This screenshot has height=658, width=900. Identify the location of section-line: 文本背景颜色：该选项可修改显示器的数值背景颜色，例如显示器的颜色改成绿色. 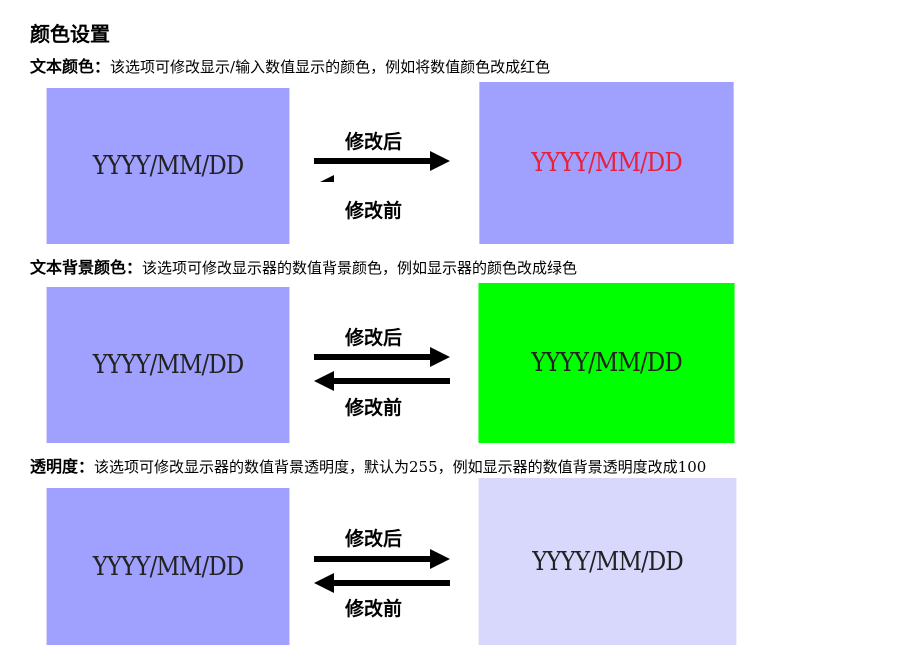
(303, 266).